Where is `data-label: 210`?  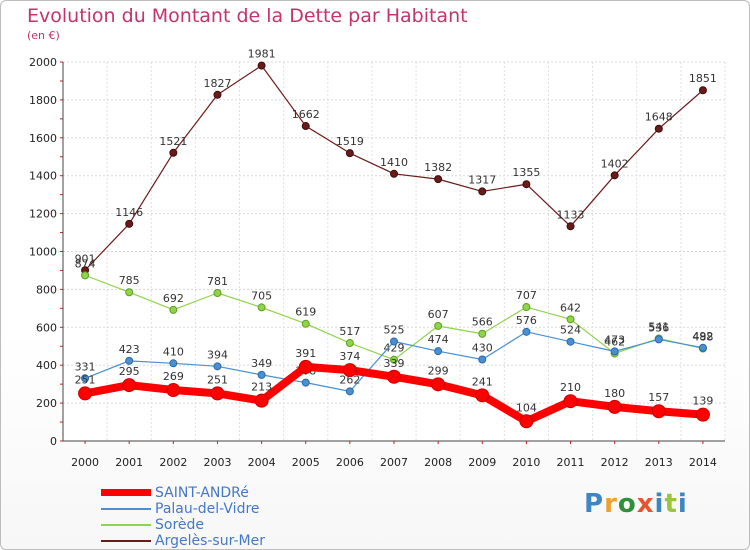
data-label: 210 is located at coordinates (570, 387).